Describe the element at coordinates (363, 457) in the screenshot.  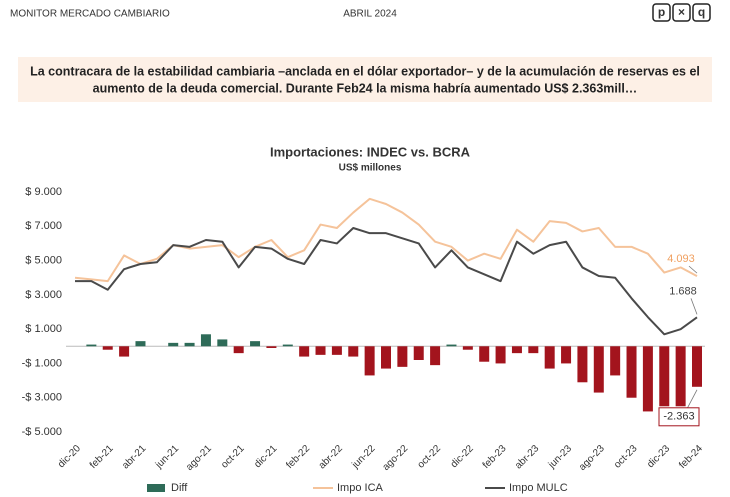
I see `x-tick-label: jun-22` at that location.